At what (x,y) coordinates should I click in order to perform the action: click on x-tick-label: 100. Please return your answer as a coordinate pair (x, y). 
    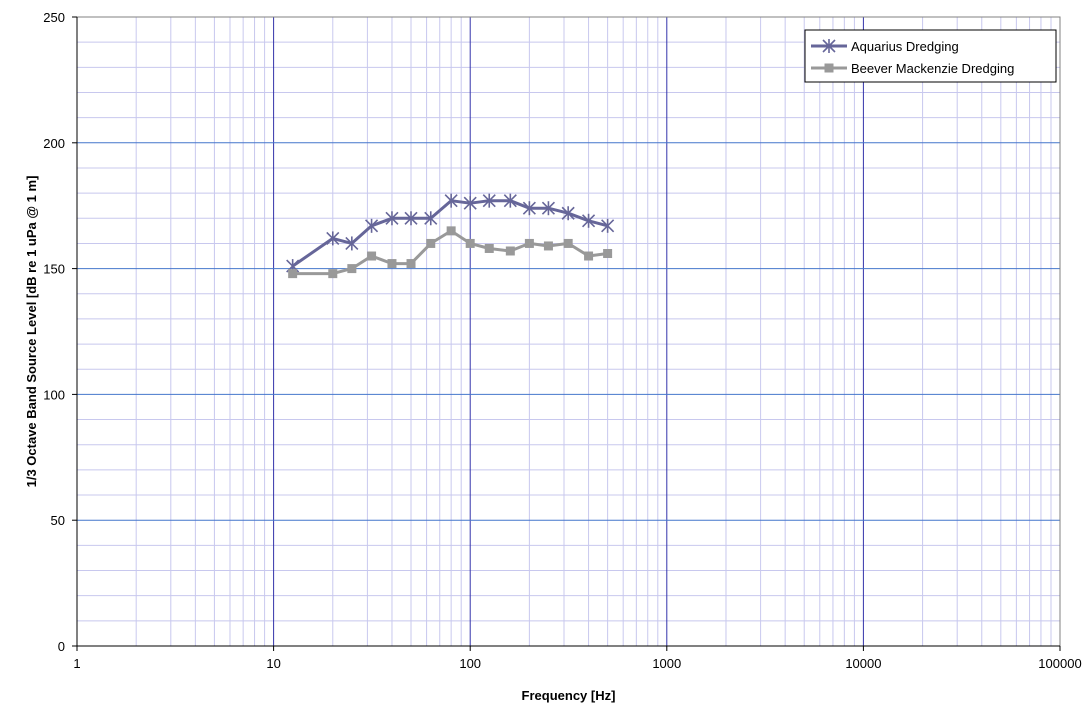
    Looking at the image, I should click on (470, 663).